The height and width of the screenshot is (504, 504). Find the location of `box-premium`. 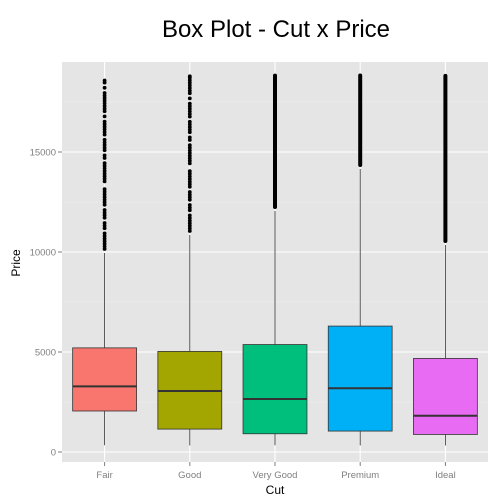

box-premium is located at coordinates (360, 259).